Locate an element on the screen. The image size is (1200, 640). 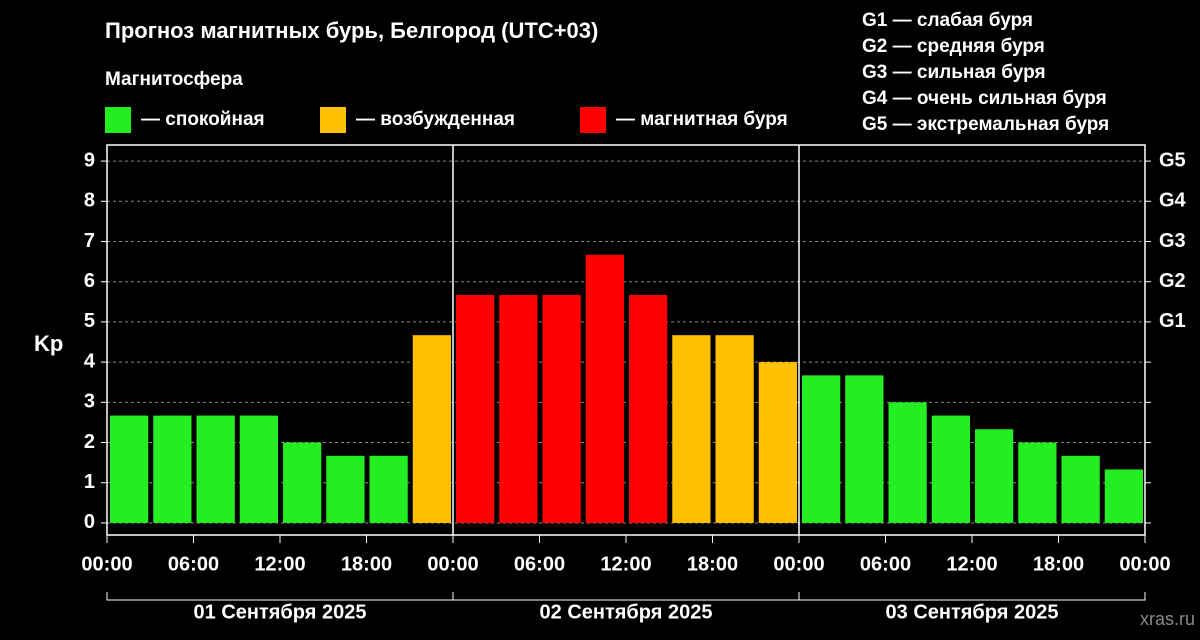
day-label: 01 Сентября 2025 is located at coordinates (280, 612).